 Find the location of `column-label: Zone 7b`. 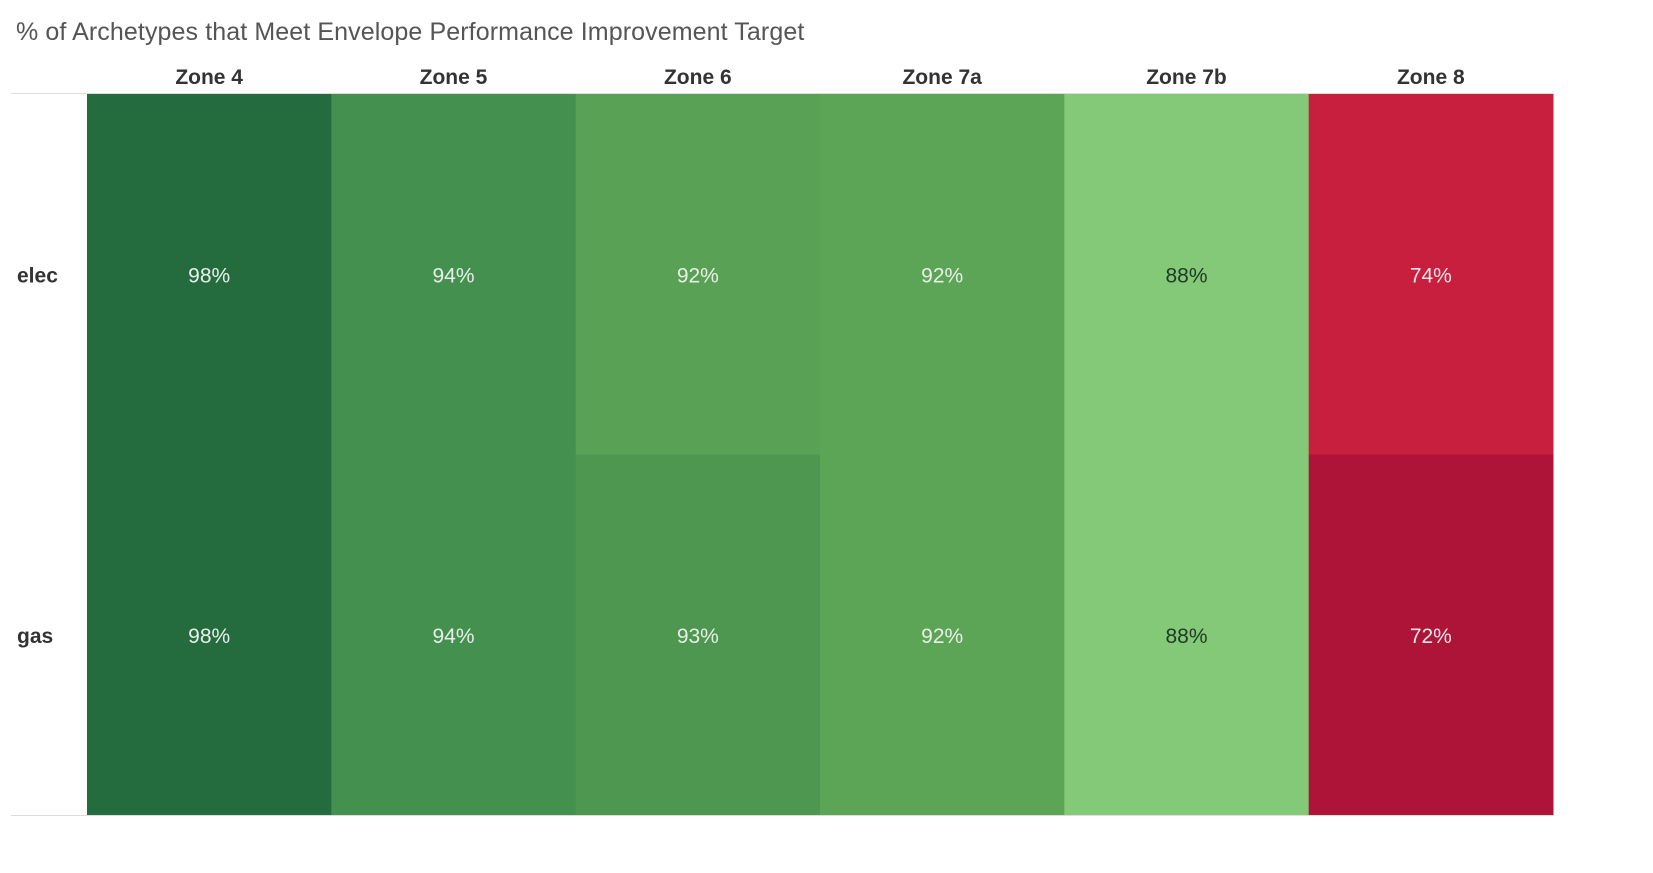

column-label: Zone 7b is located at coordinates (1186, 77).